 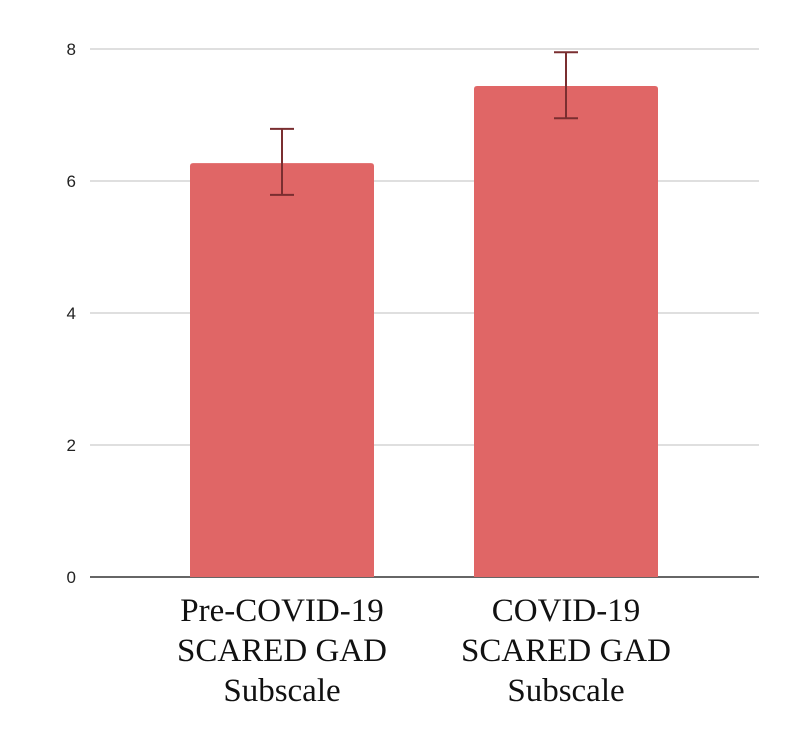 What do you see at coordinates (71, 49) in the screenshot?
I see `y-tick-label: 8` at bounding box center [71, 49].